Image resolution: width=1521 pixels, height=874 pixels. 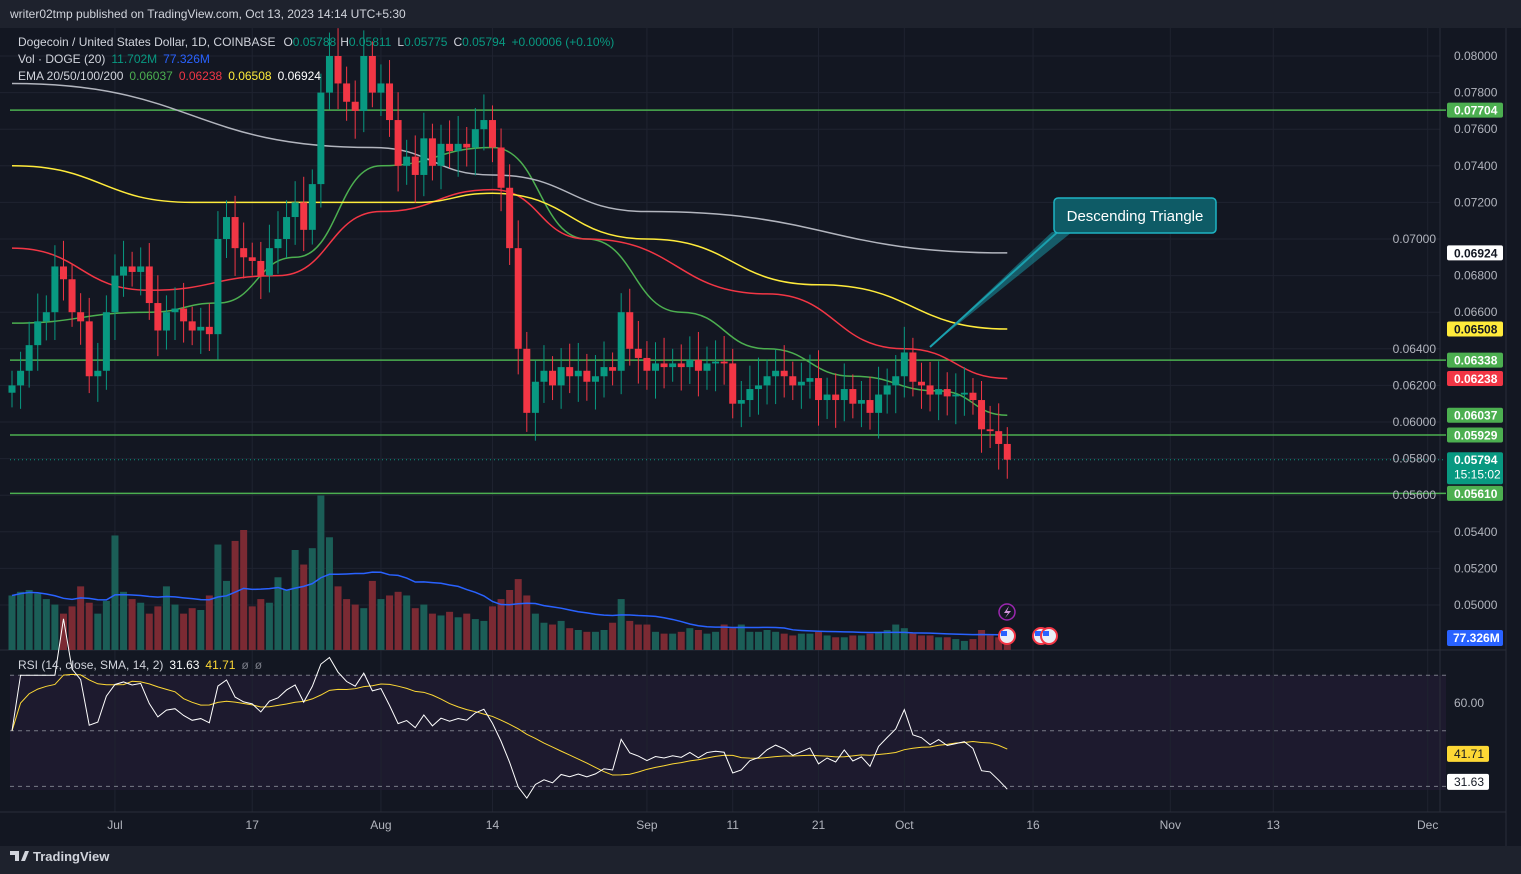 What do you see at coordinates (1415, 422) in the screenshot?
I see `price-tick: 0.06000` at bounding box center [1415, 422].